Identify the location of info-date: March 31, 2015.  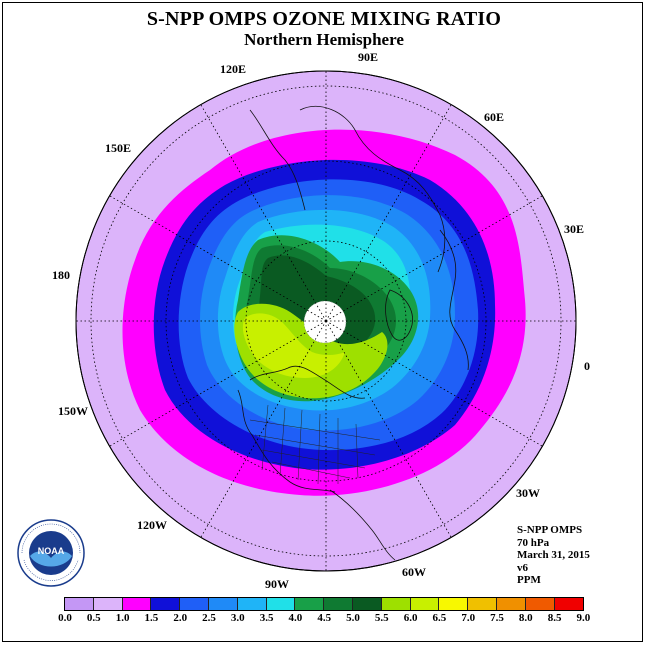
(553, 555).